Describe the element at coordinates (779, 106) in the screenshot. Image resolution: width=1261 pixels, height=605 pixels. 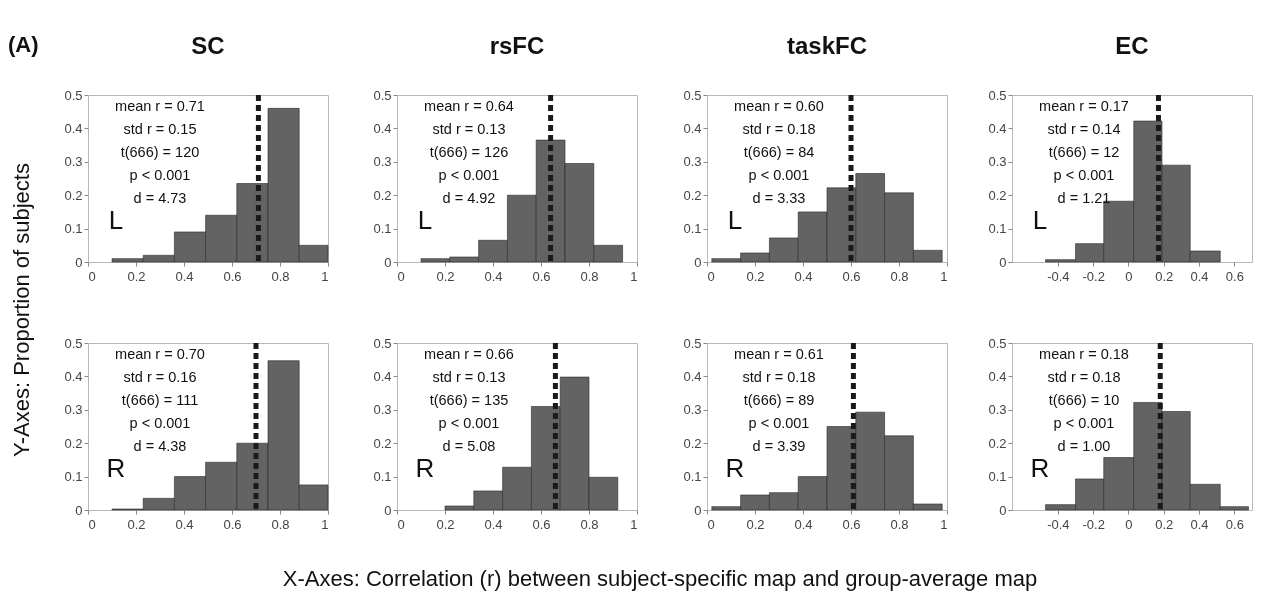
I see `annotation: mean r = 0.60` at that location.